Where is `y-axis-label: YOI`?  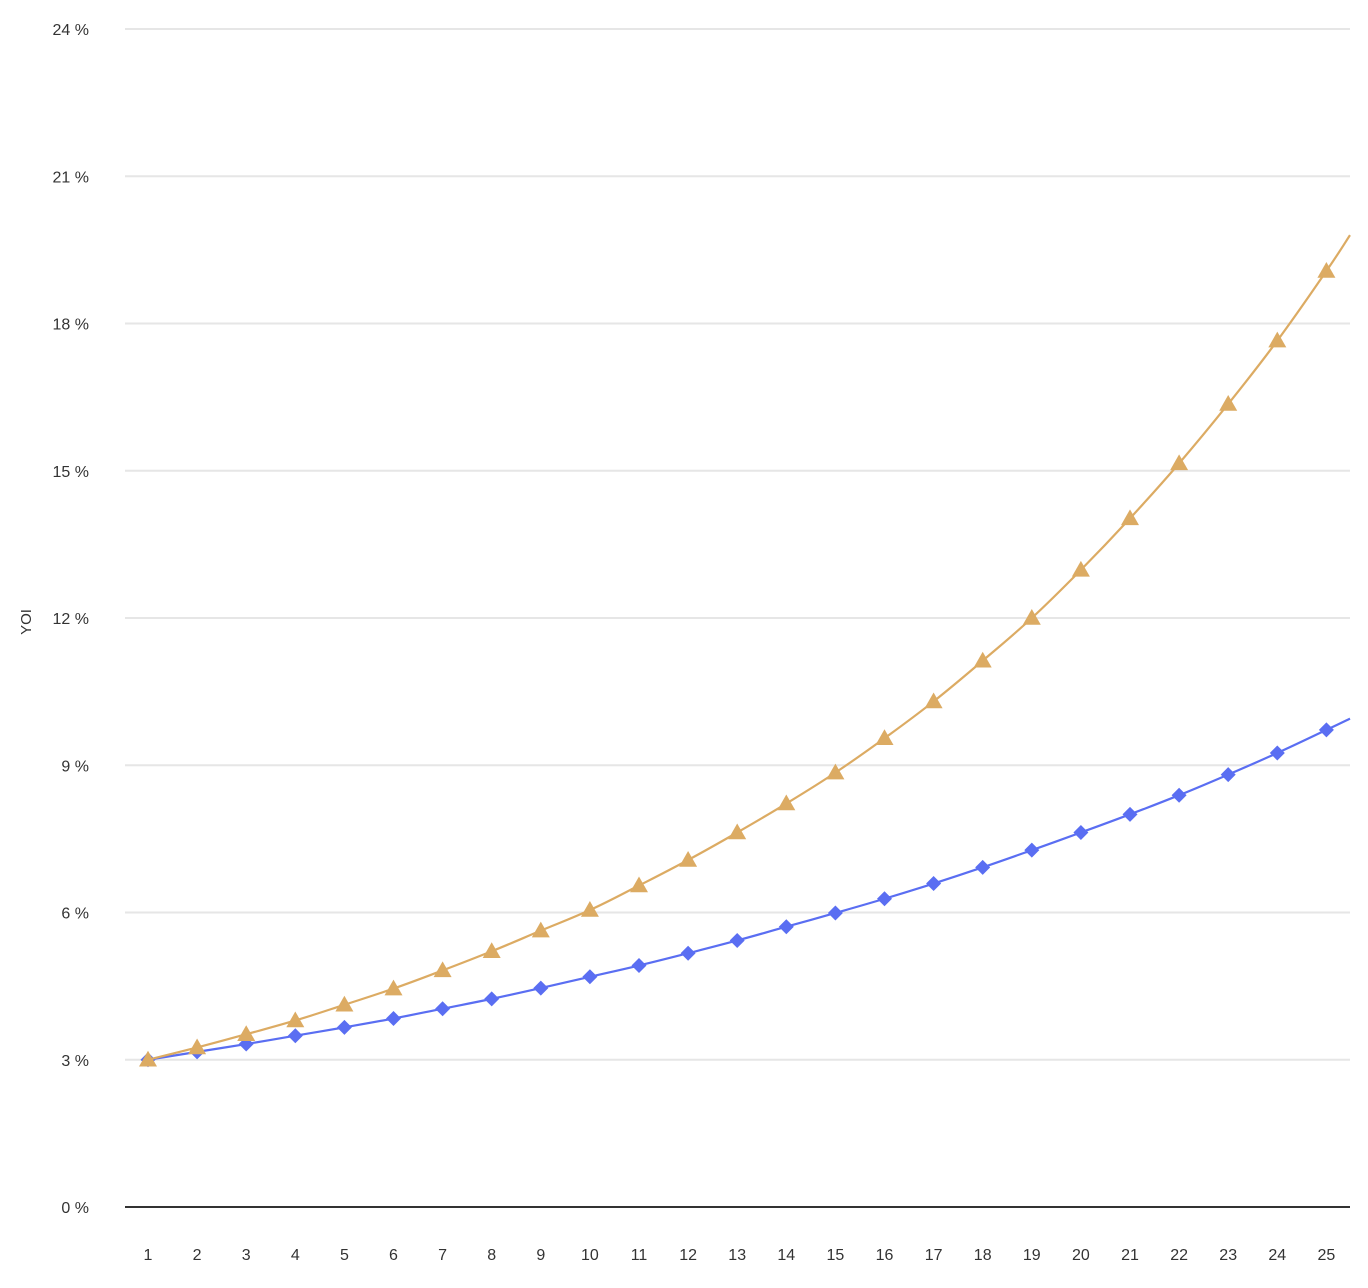 y-axis-label: YOI is located at coordinates (26, 622).